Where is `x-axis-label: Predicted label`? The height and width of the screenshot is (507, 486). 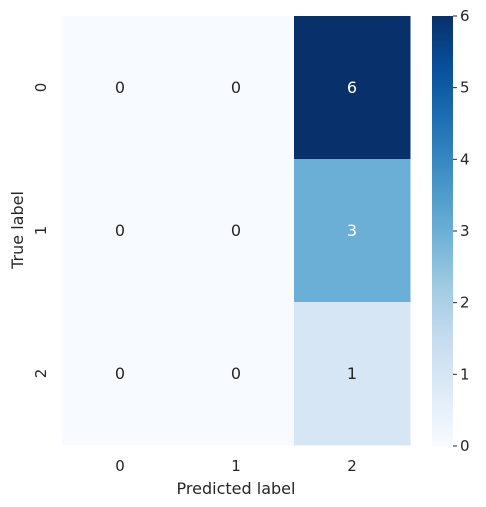
x-axis-label: Predicted label is located at coordinates (236, 488).